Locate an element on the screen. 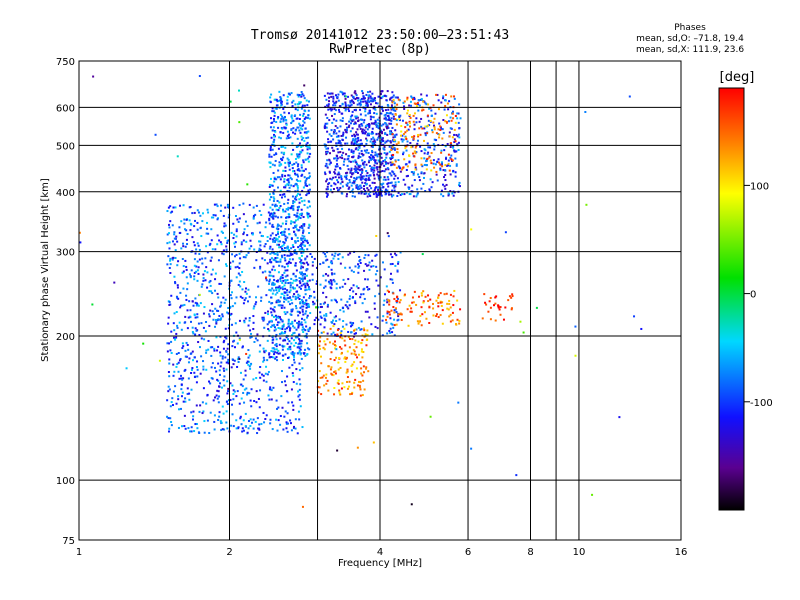 The height and width of the screenshot is (600, 800). y-tick-label: 600 is located at coordinates (65, 108).